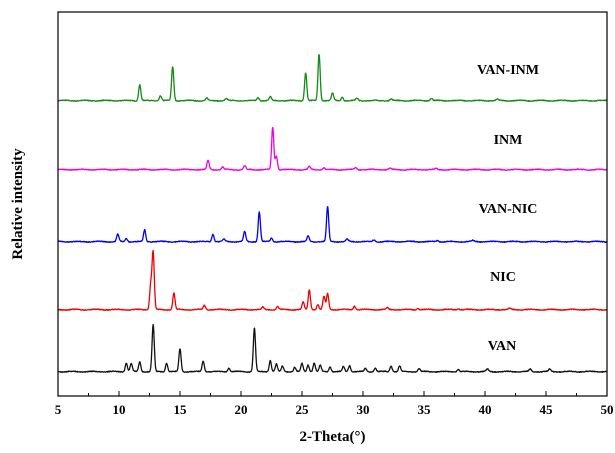 Image resolution: width=615 pixels, height=453 pixels. Describe the element at coordinates (332, 348) in the screenshot. I see `series-line-van` at that location.